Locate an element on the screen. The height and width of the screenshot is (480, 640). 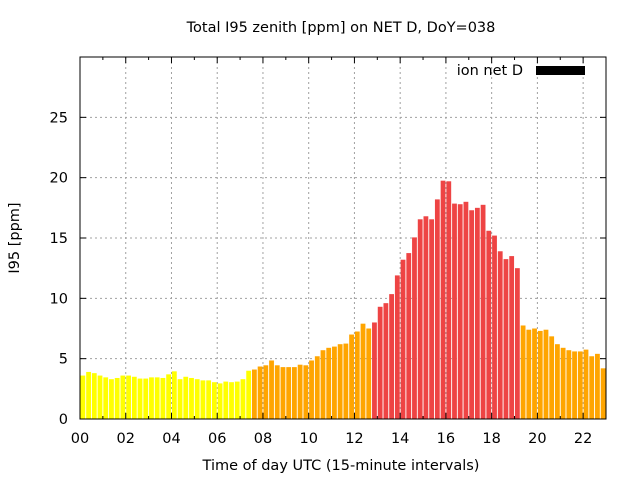
x-tick-label: 00 is located at coordinates (80, 439).